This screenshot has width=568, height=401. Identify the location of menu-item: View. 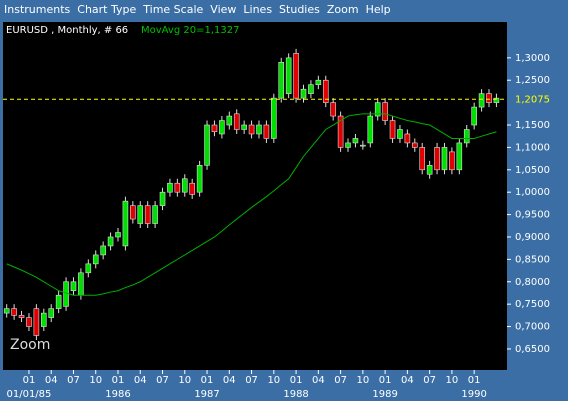
(223, 9).